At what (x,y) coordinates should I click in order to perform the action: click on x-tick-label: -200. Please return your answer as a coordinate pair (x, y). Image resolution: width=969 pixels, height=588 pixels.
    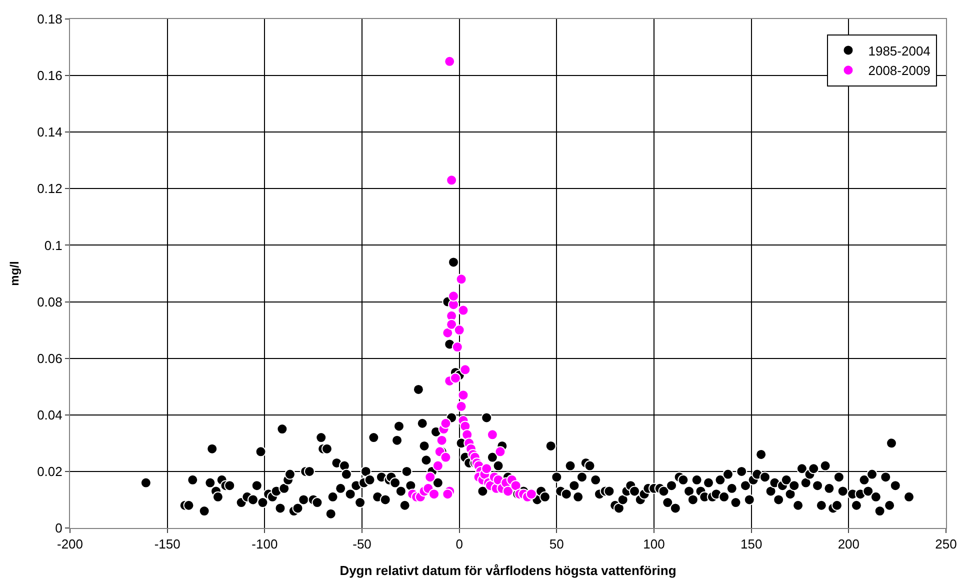
    Looking at the image, I should click on (70, 544).